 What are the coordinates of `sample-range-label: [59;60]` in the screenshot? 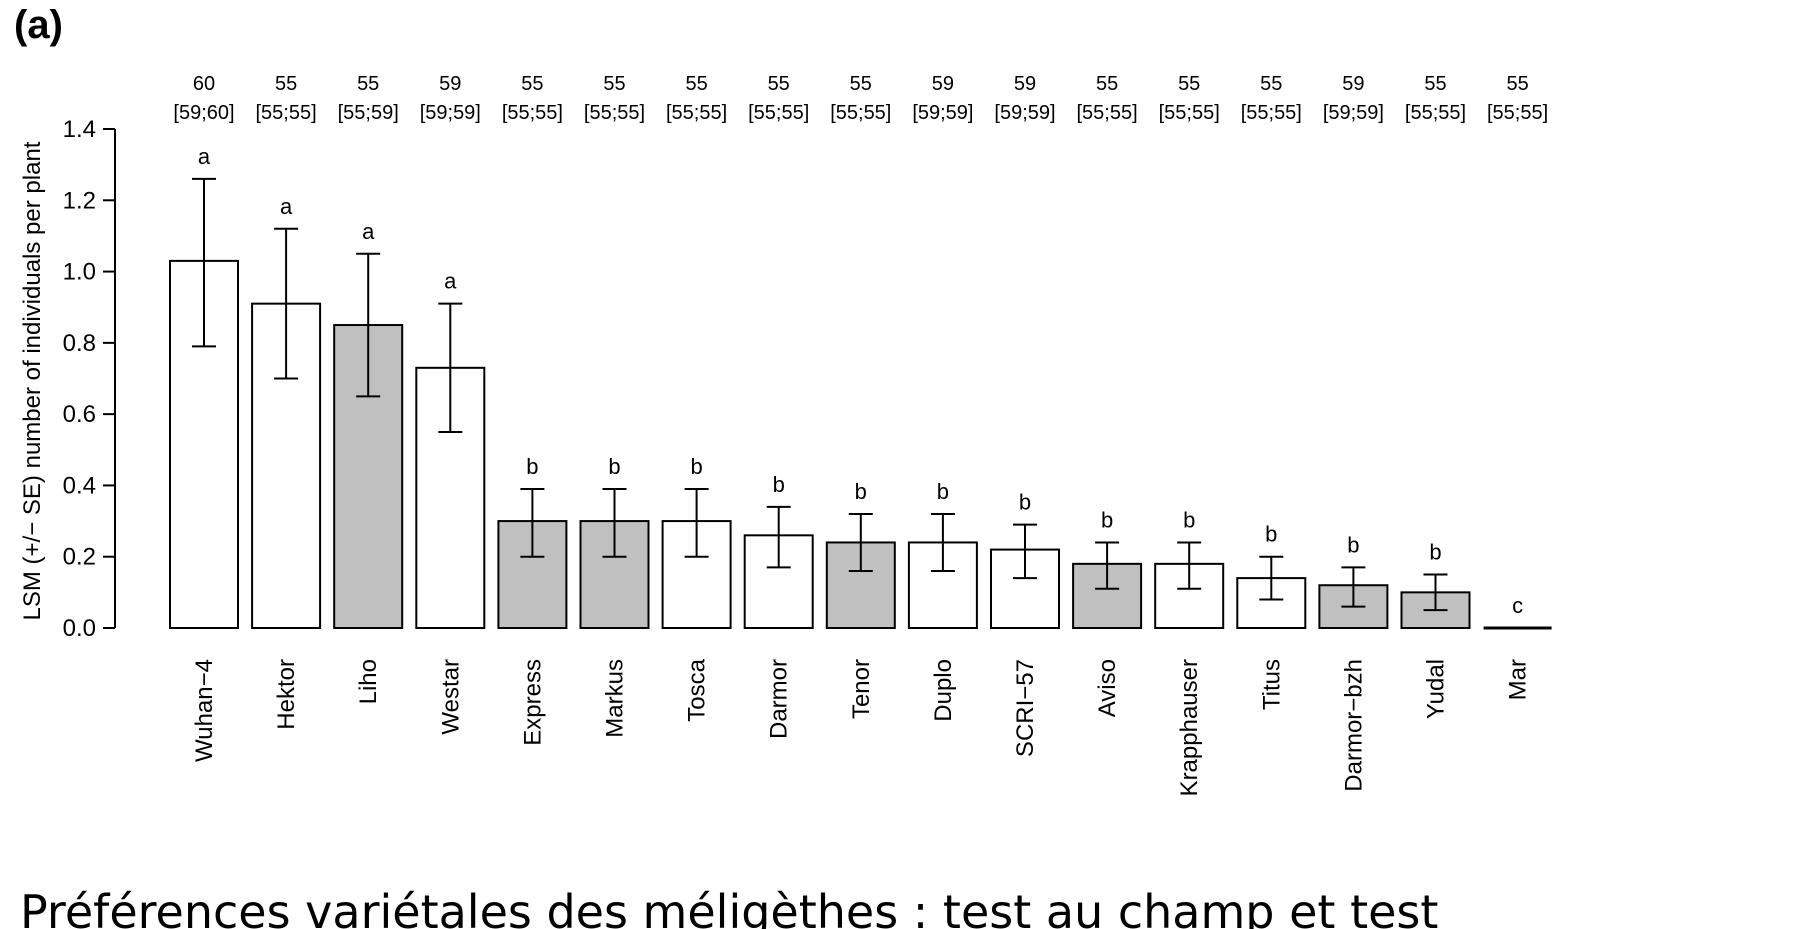 It's located at (203, 113).